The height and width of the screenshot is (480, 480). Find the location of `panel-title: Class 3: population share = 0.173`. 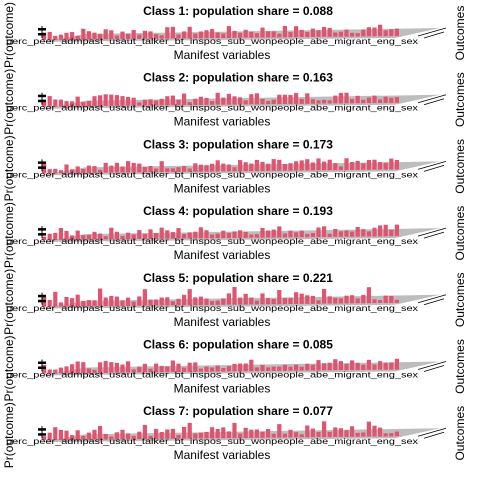

panel-title: Class 3: population share = 0.173 is located at coordinates (238, 144).